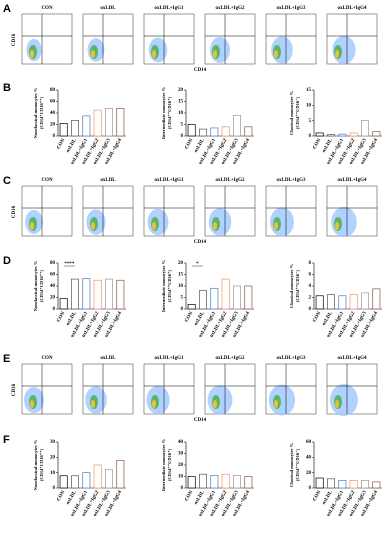 This screenshot has height=550, width=391. I want to click on panel-label: A, so click(7, 9).